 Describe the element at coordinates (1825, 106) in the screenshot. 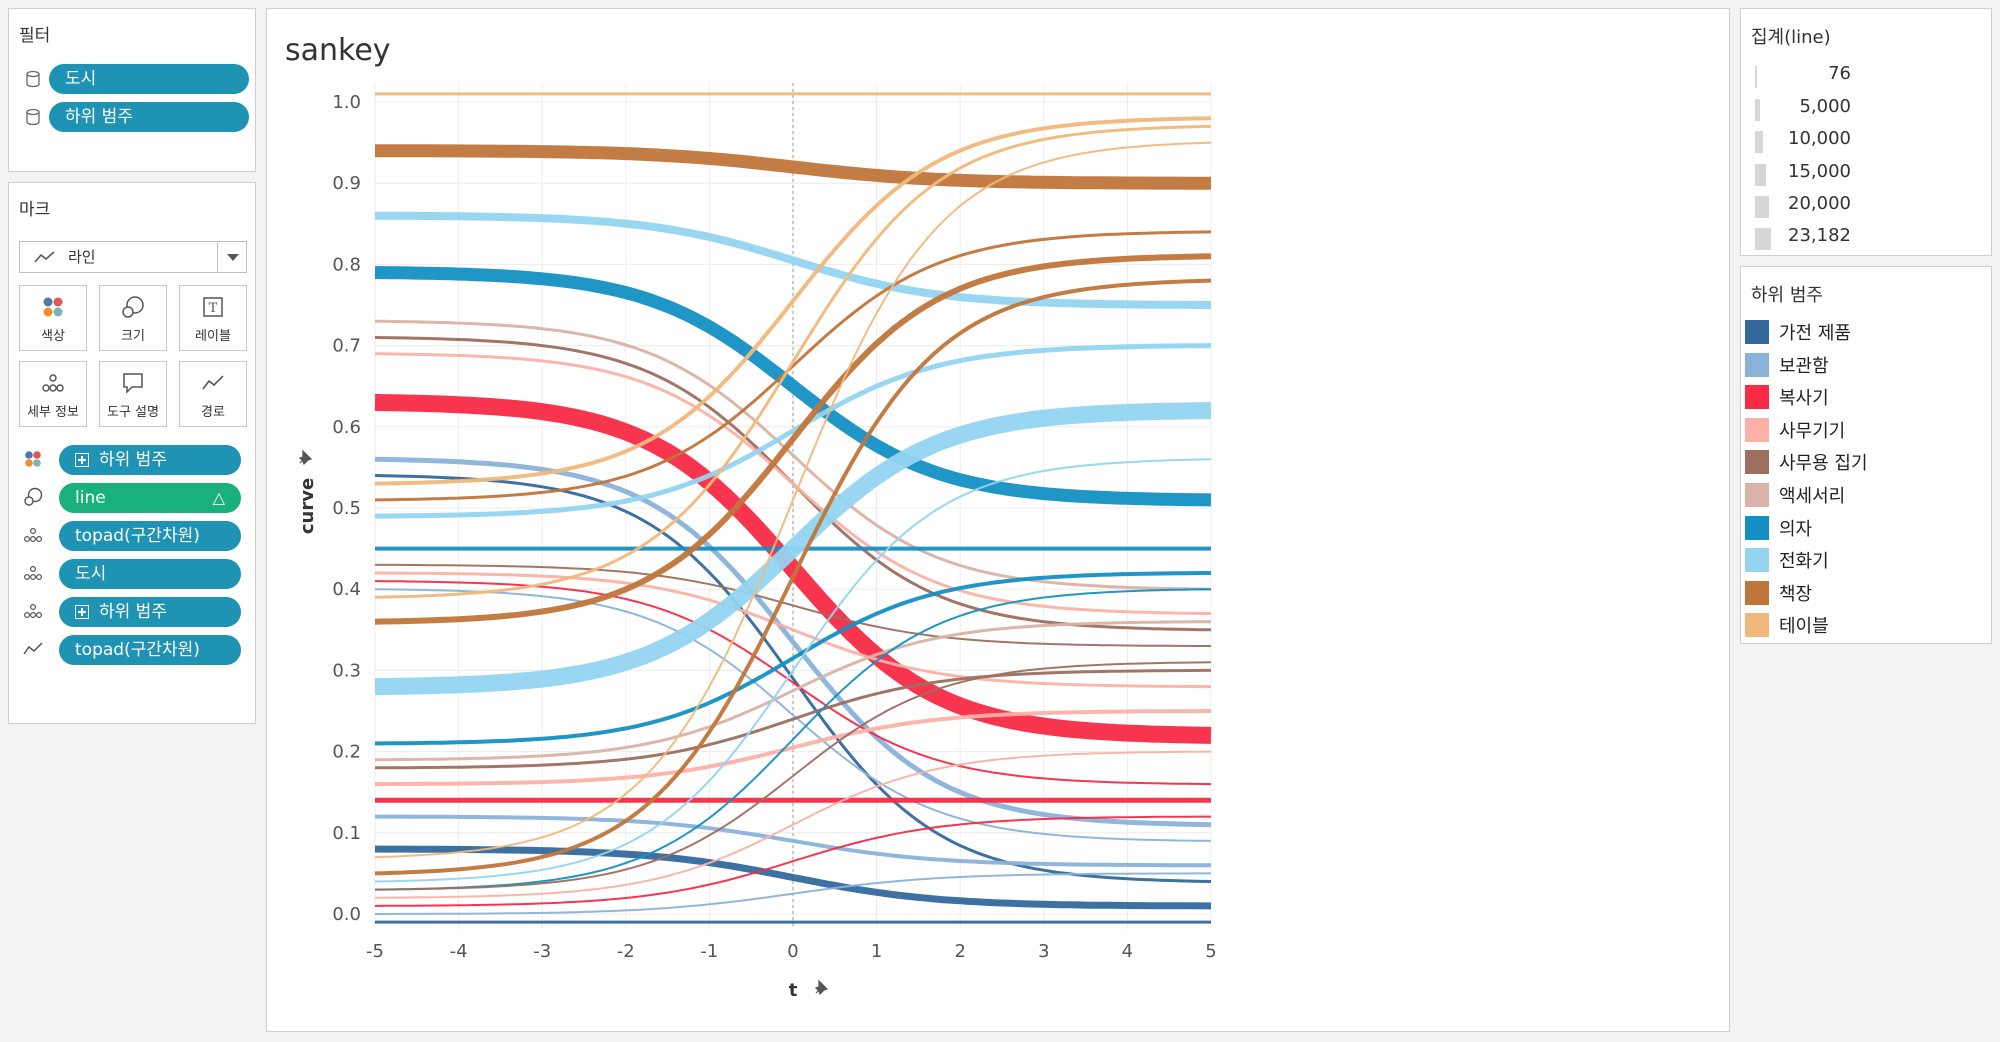

I see `size-legend-value: 5,000` at that location.